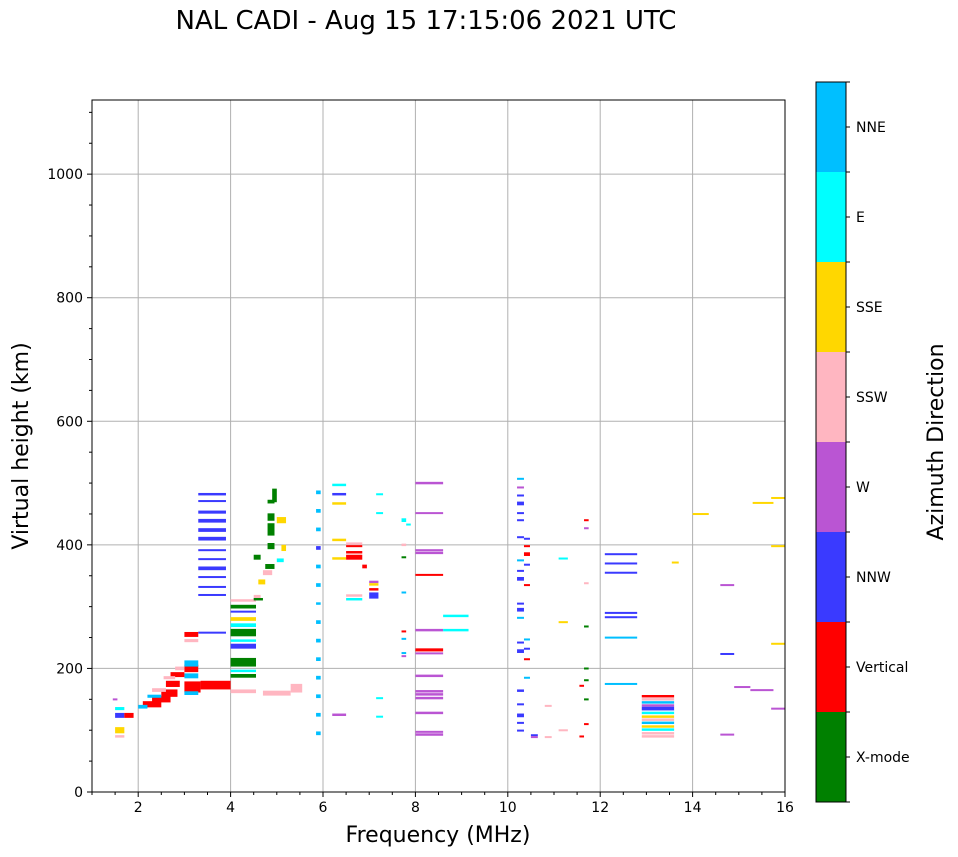 This screenshot has height=857, width=958. I want to click on colorbar-tick-label: NNE, so click(871, 128).